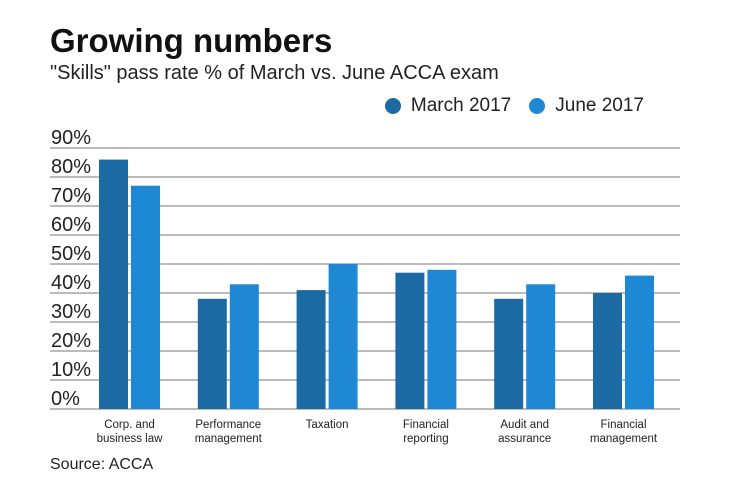 This screenshot has height=482, width=740. I want to click on y-tick-label: 90%, so click(71, 138).